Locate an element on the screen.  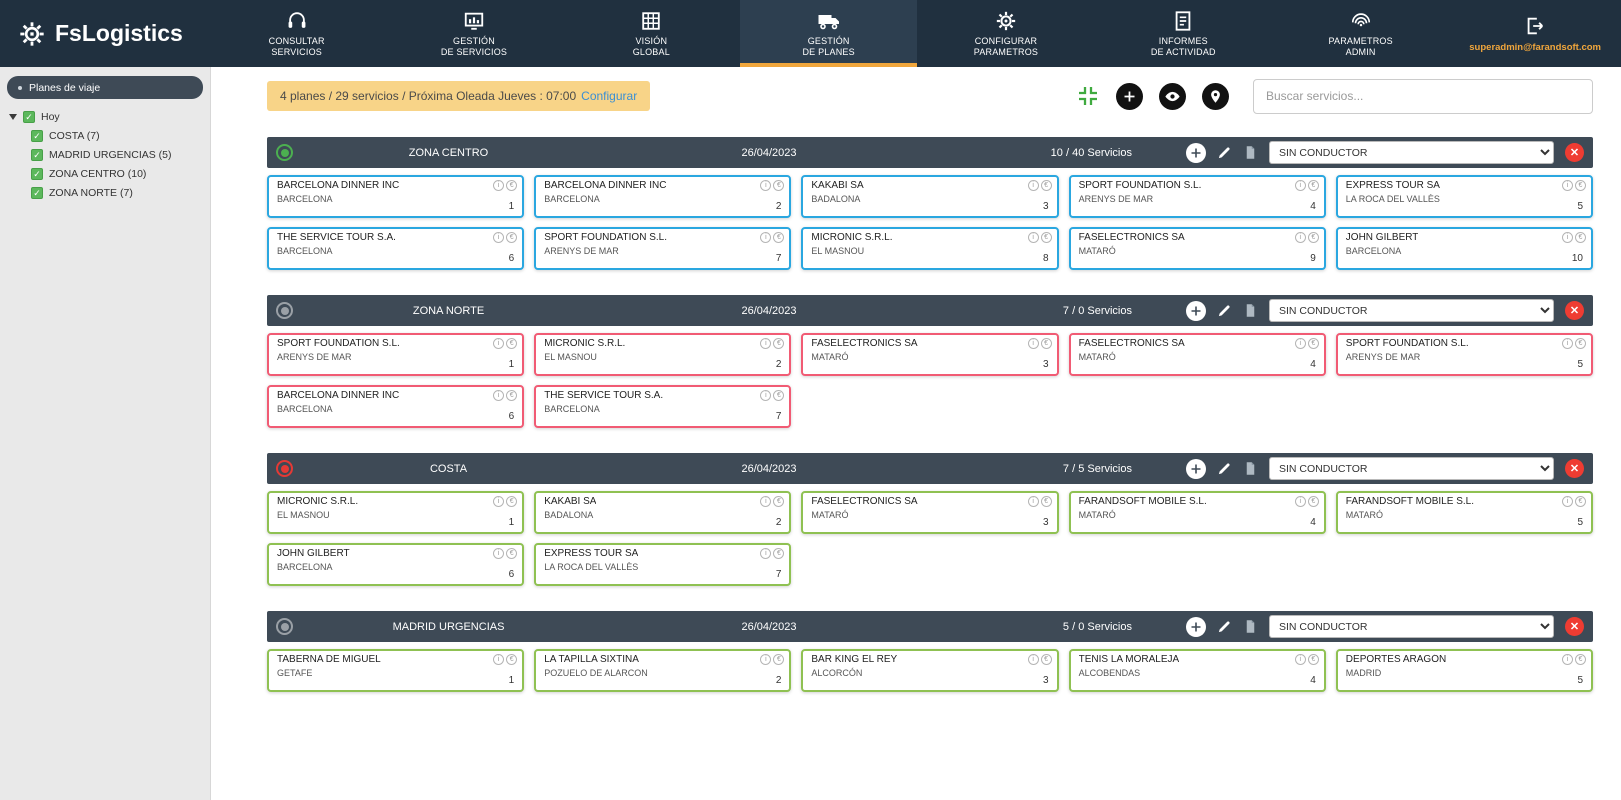
service-card: BARCELONA DINNER INC BARCELONA i €6 is located at coordinates (396, 406).